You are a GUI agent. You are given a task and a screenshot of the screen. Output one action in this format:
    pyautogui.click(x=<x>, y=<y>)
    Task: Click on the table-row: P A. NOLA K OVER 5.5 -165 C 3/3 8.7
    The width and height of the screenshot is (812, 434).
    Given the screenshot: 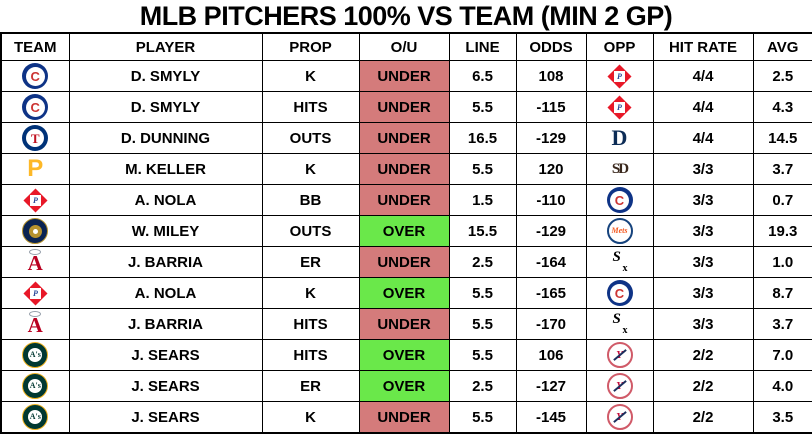 What is the action you would take?
    pyautogui.click(x=406, y=293)
    